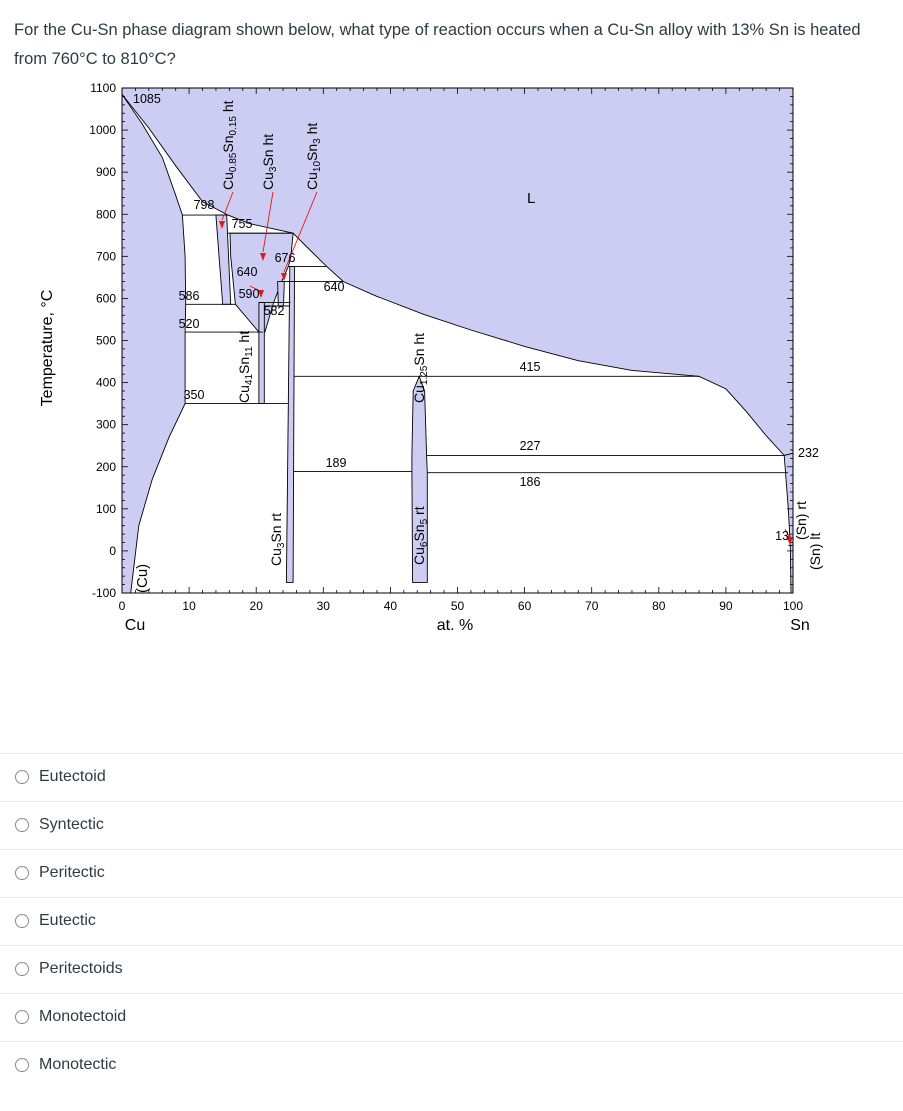 This screenshot has height=1111, width=903. I want to click on svg-text: 500, so click(106, 340).